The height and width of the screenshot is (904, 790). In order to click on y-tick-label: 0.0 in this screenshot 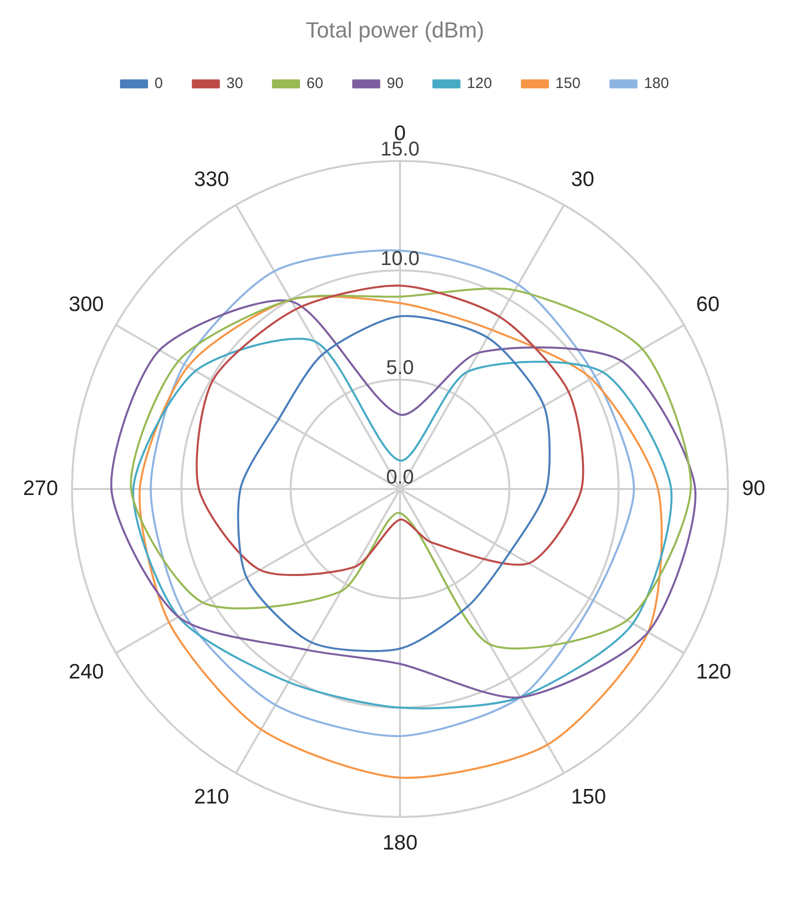, I will do `click(400, 477)`.